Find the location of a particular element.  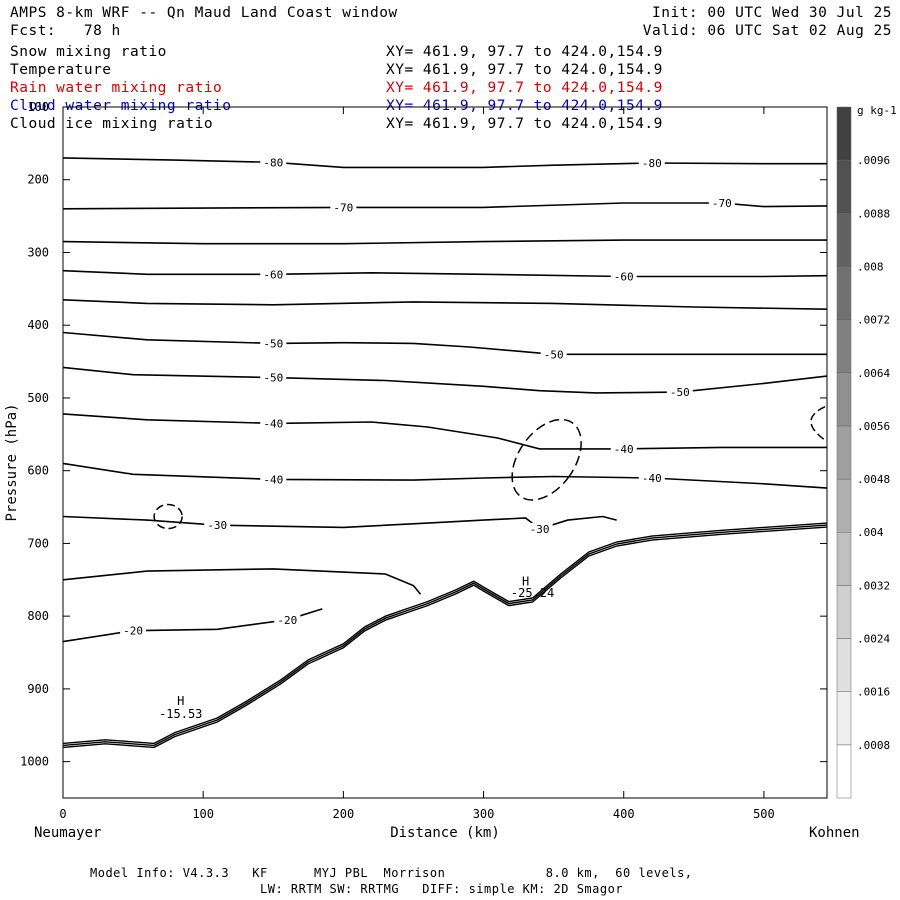

colorbar-tick-label: .004 is located at coordinates (870, 532).